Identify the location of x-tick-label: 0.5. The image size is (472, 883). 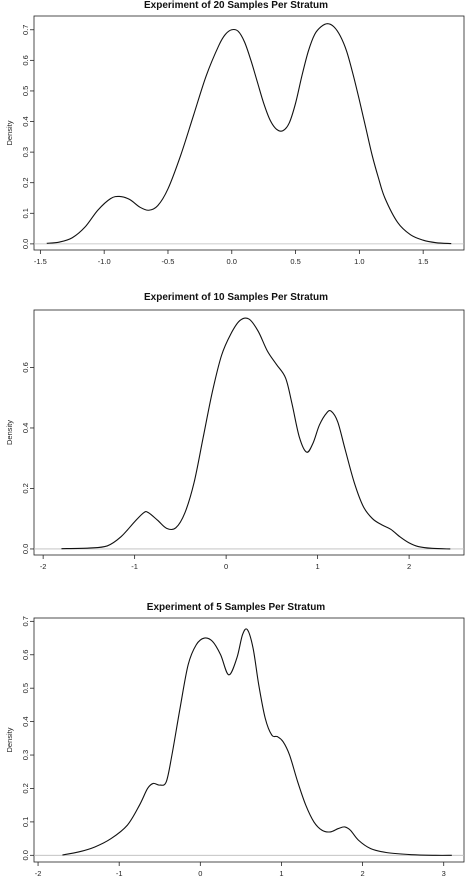
(295, 261).